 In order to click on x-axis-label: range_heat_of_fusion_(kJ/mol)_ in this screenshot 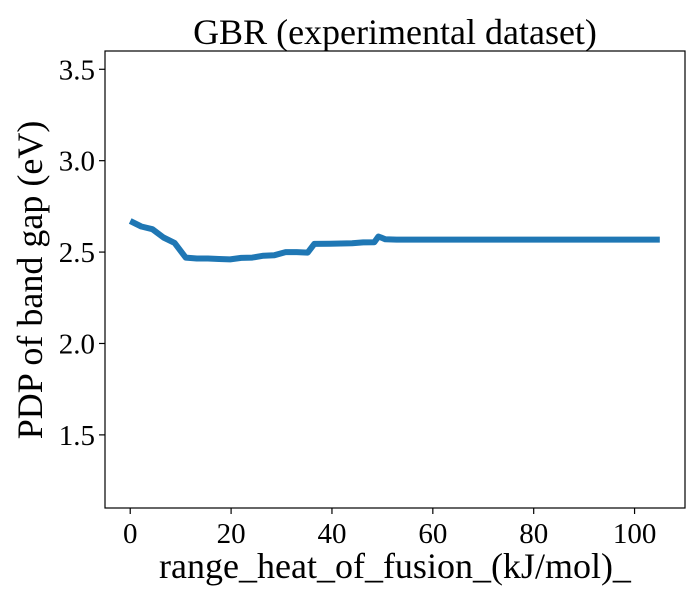, I will do `click(395, 566)`.